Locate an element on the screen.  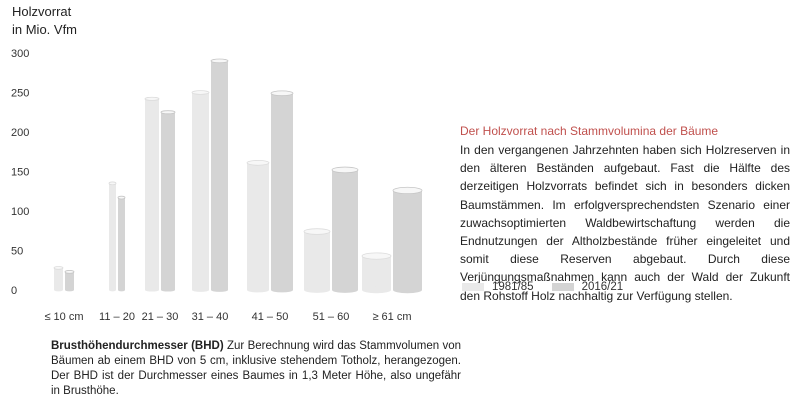
legend-label-series-1: 1981/85 is located at coordinates (513, 287).